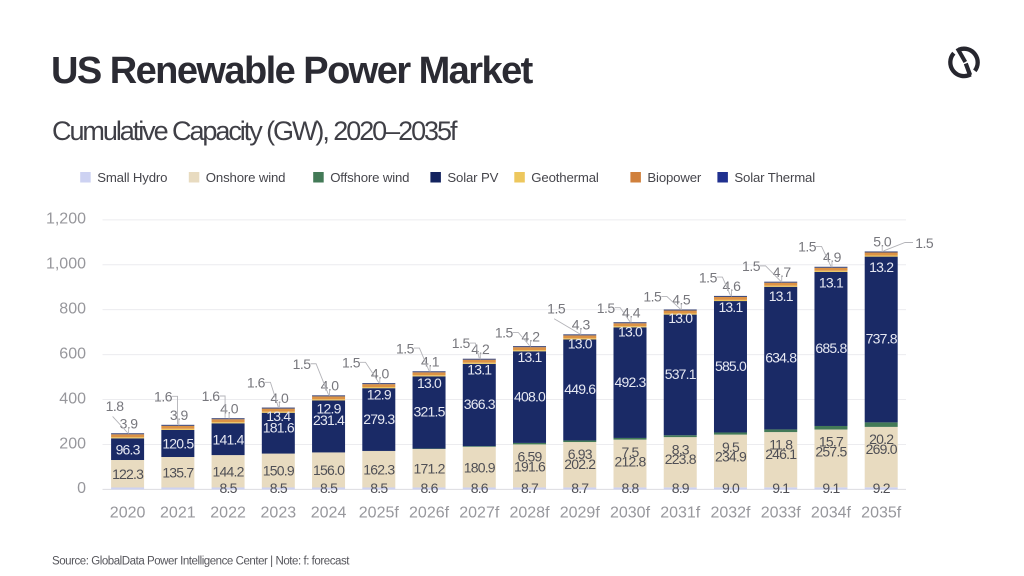 This screenshot has height=576, width=1024. I want to click on svg-text: 737.8, so click(882, 339).